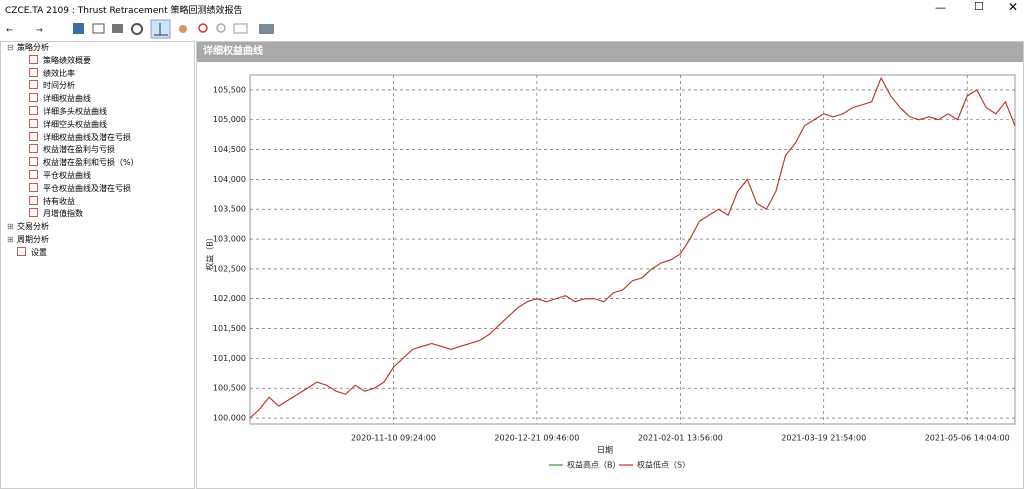 The image size is (1024, 489). I want to click on tree-item: 详细权益曲线, so click(97, 99).